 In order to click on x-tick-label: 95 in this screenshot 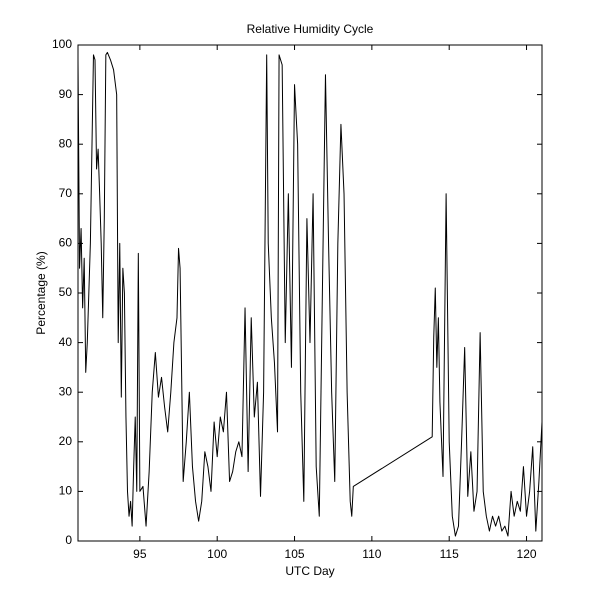, I will do `click(140, 554)`.